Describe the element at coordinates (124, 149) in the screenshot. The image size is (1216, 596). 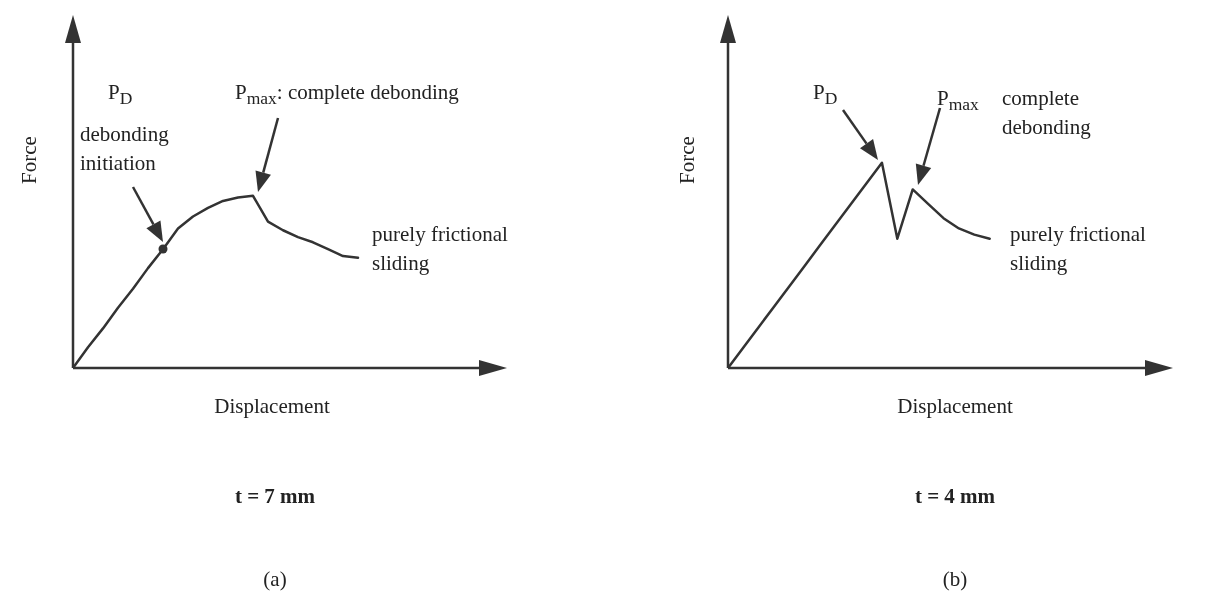
I see `text: debonding initiation` at that location.